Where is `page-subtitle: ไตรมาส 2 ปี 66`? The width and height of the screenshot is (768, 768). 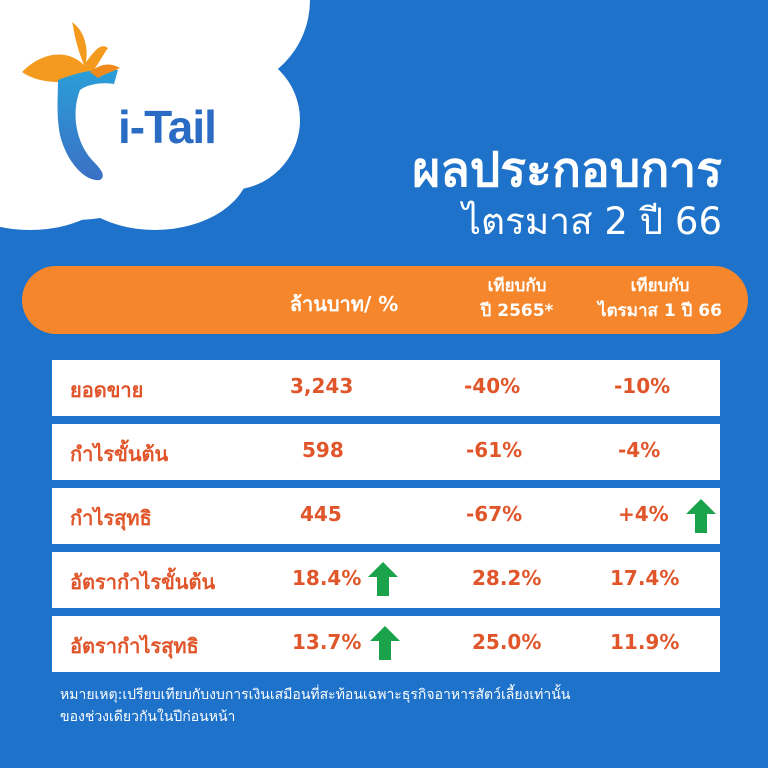 page-subtitle: ไตรมาส 2 ปี 66 is located at coordinates (592, 221).